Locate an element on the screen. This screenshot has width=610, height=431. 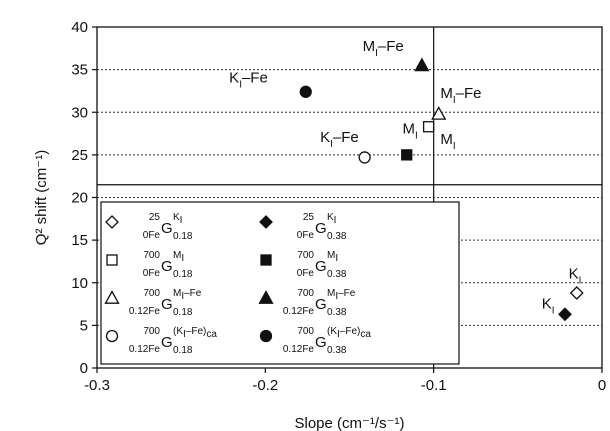
legend-sup-tail: –Fe) is located at coordinates (350, 331).